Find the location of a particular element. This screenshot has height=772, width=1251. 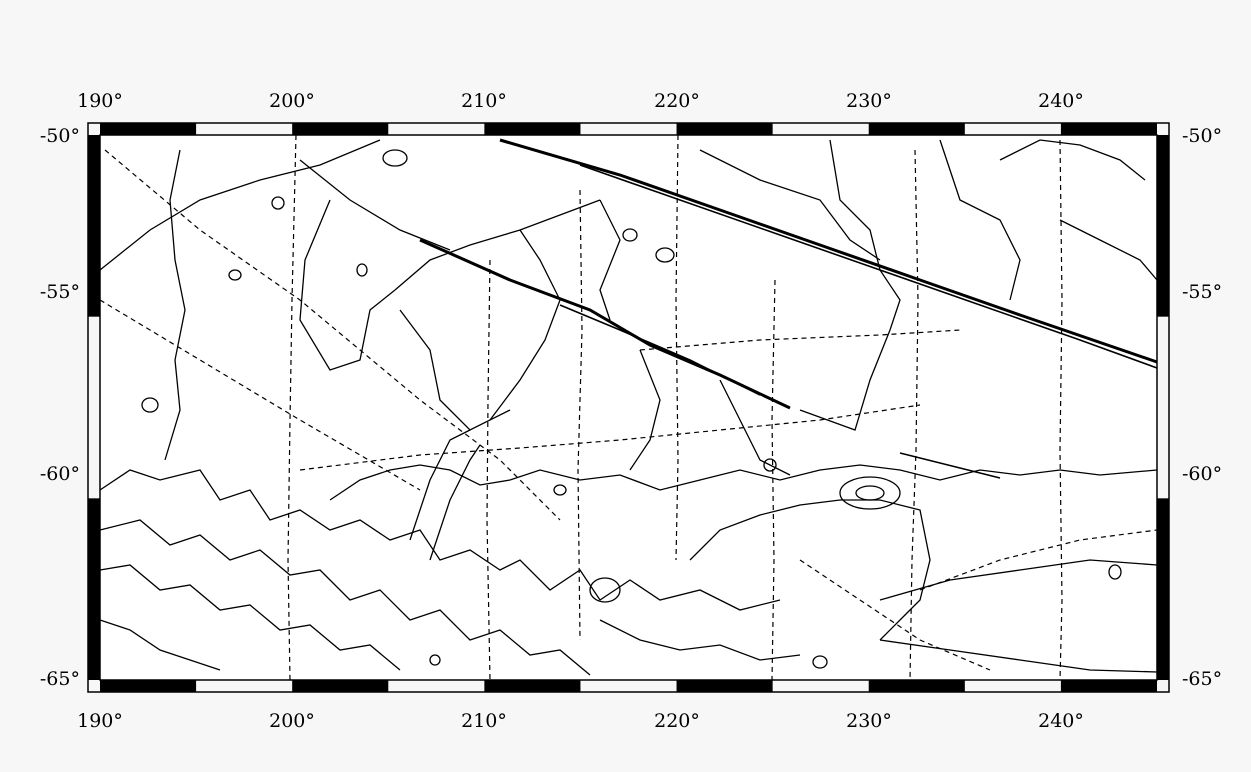

lon-label-top: 240° is located at coordinates (1061, 101).